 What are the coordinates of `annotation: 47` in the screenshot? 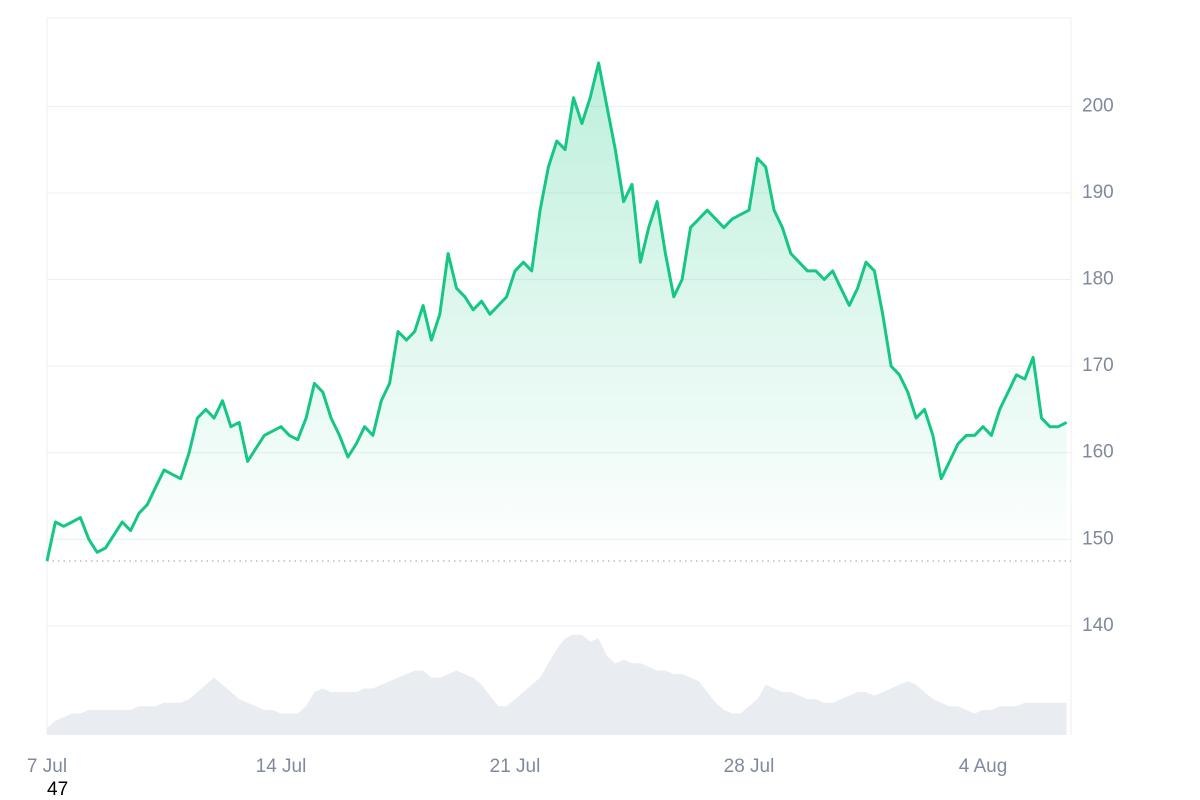 It's located at (57, 789).